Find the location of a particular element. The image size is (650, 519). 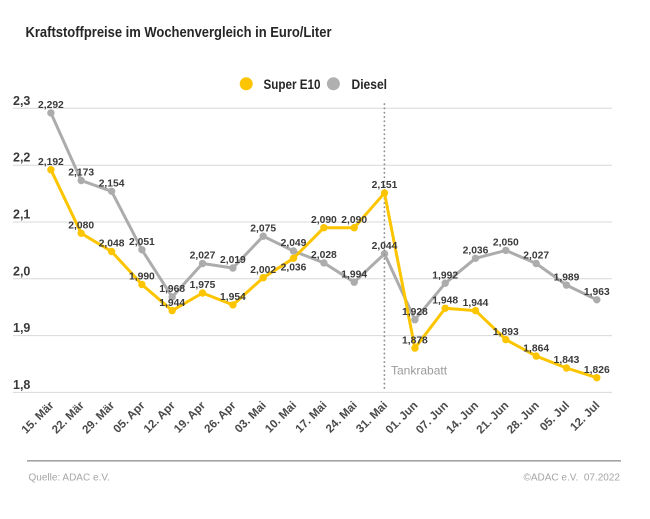

svg-text: 1,9 is located at coordinates (21, 328).